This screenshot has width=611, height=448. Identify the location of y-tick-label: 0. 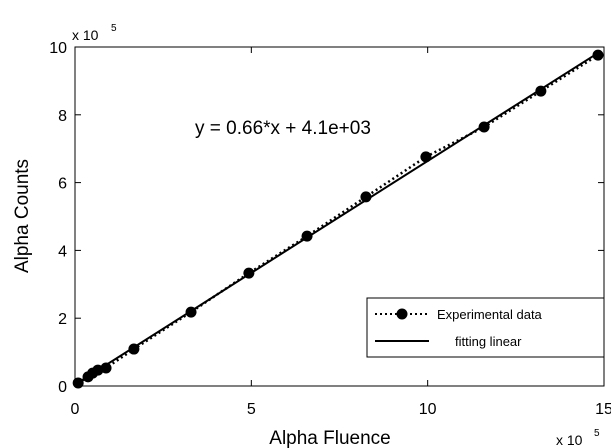
(62, 387).